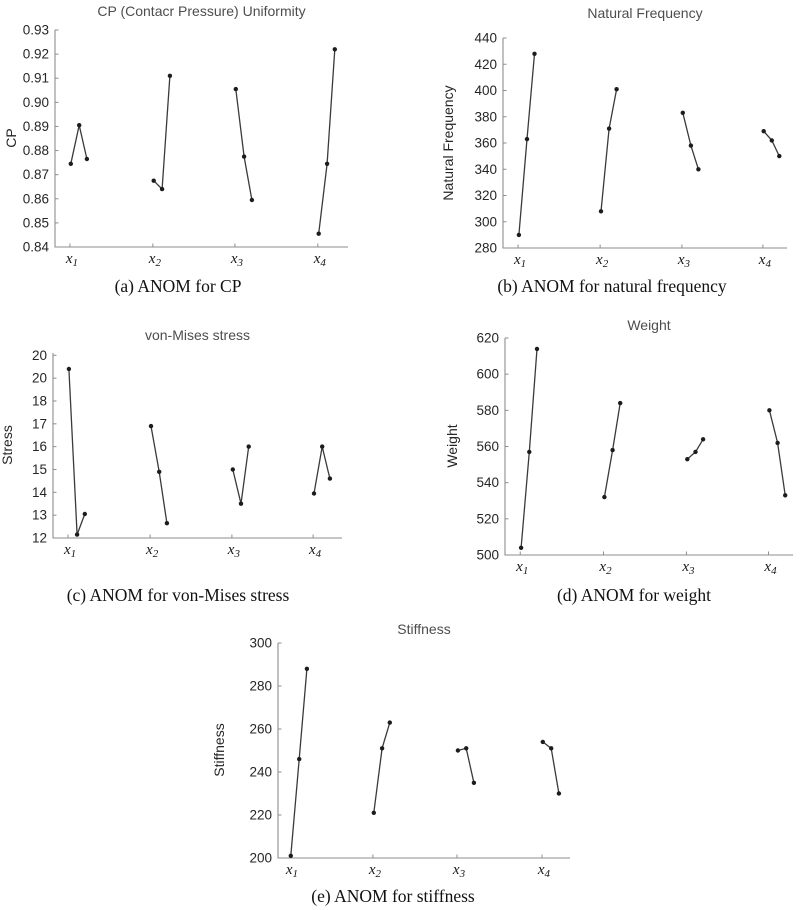  I want to click on y-tick-label: 200, so click(260, 858).